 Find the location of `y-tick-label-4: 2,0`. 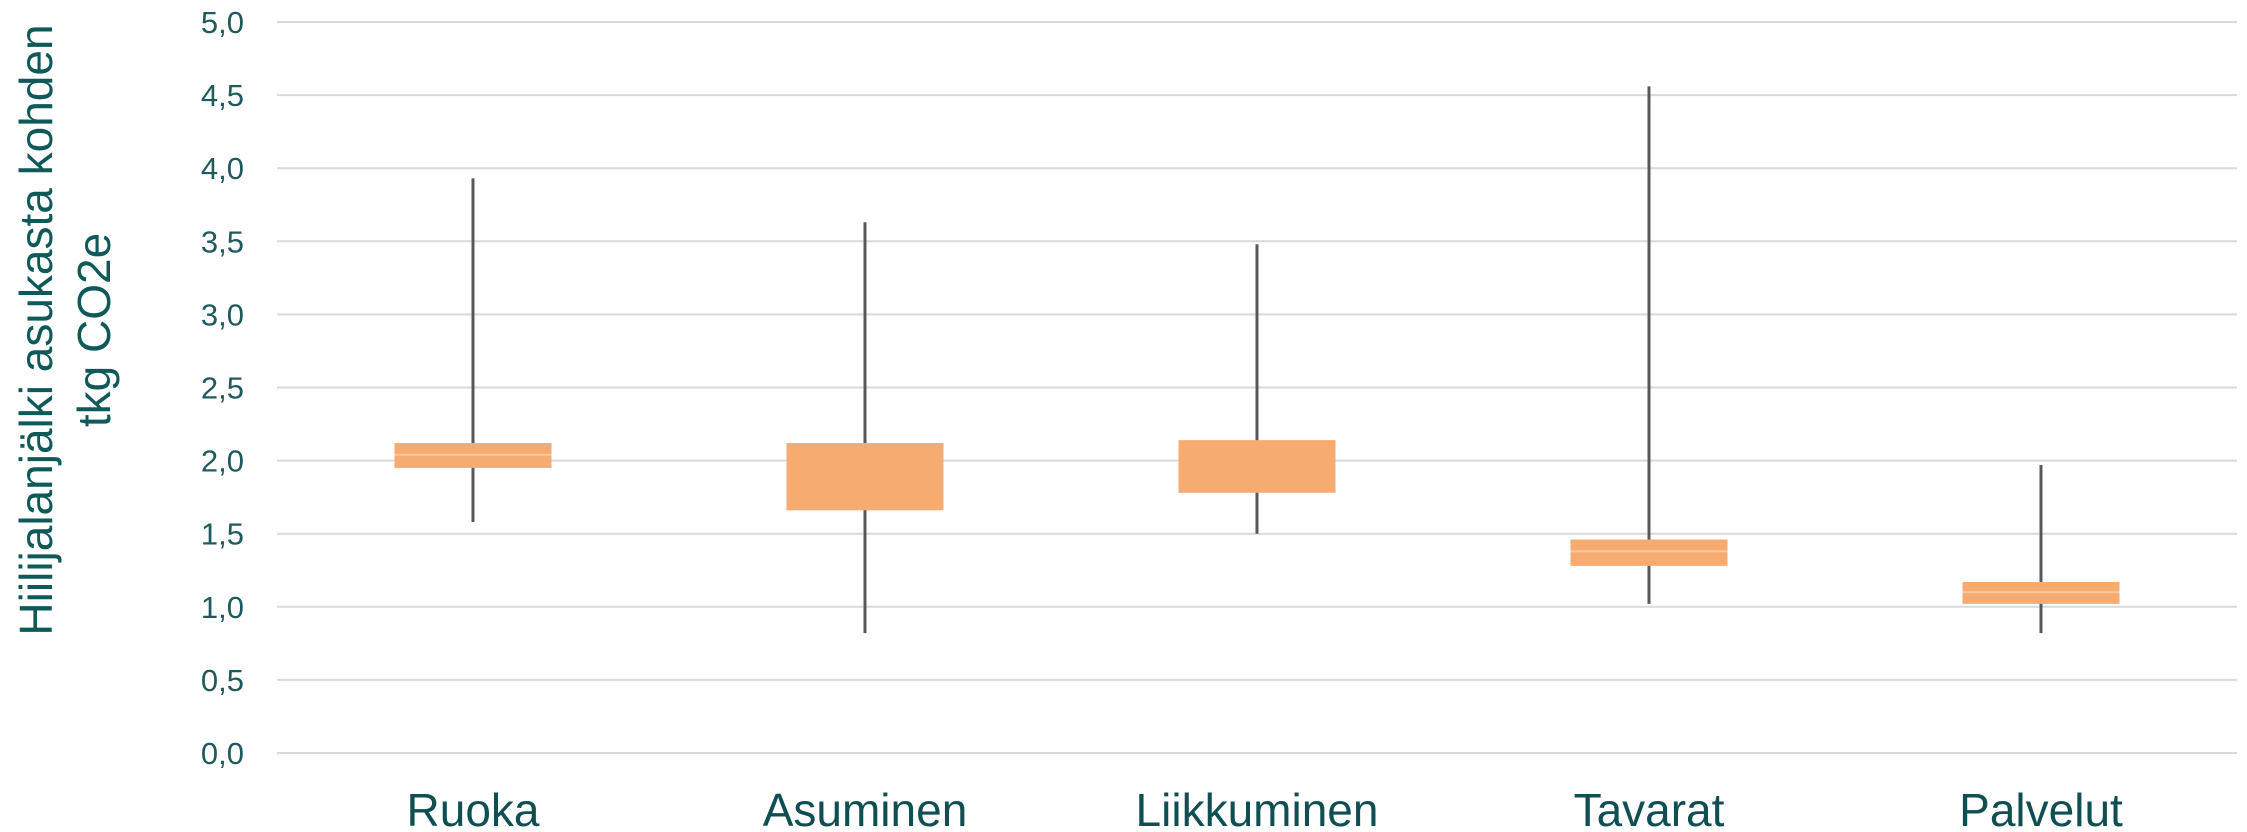

y-tick-label-4: 2,0 is located at coordinates (222, 461).